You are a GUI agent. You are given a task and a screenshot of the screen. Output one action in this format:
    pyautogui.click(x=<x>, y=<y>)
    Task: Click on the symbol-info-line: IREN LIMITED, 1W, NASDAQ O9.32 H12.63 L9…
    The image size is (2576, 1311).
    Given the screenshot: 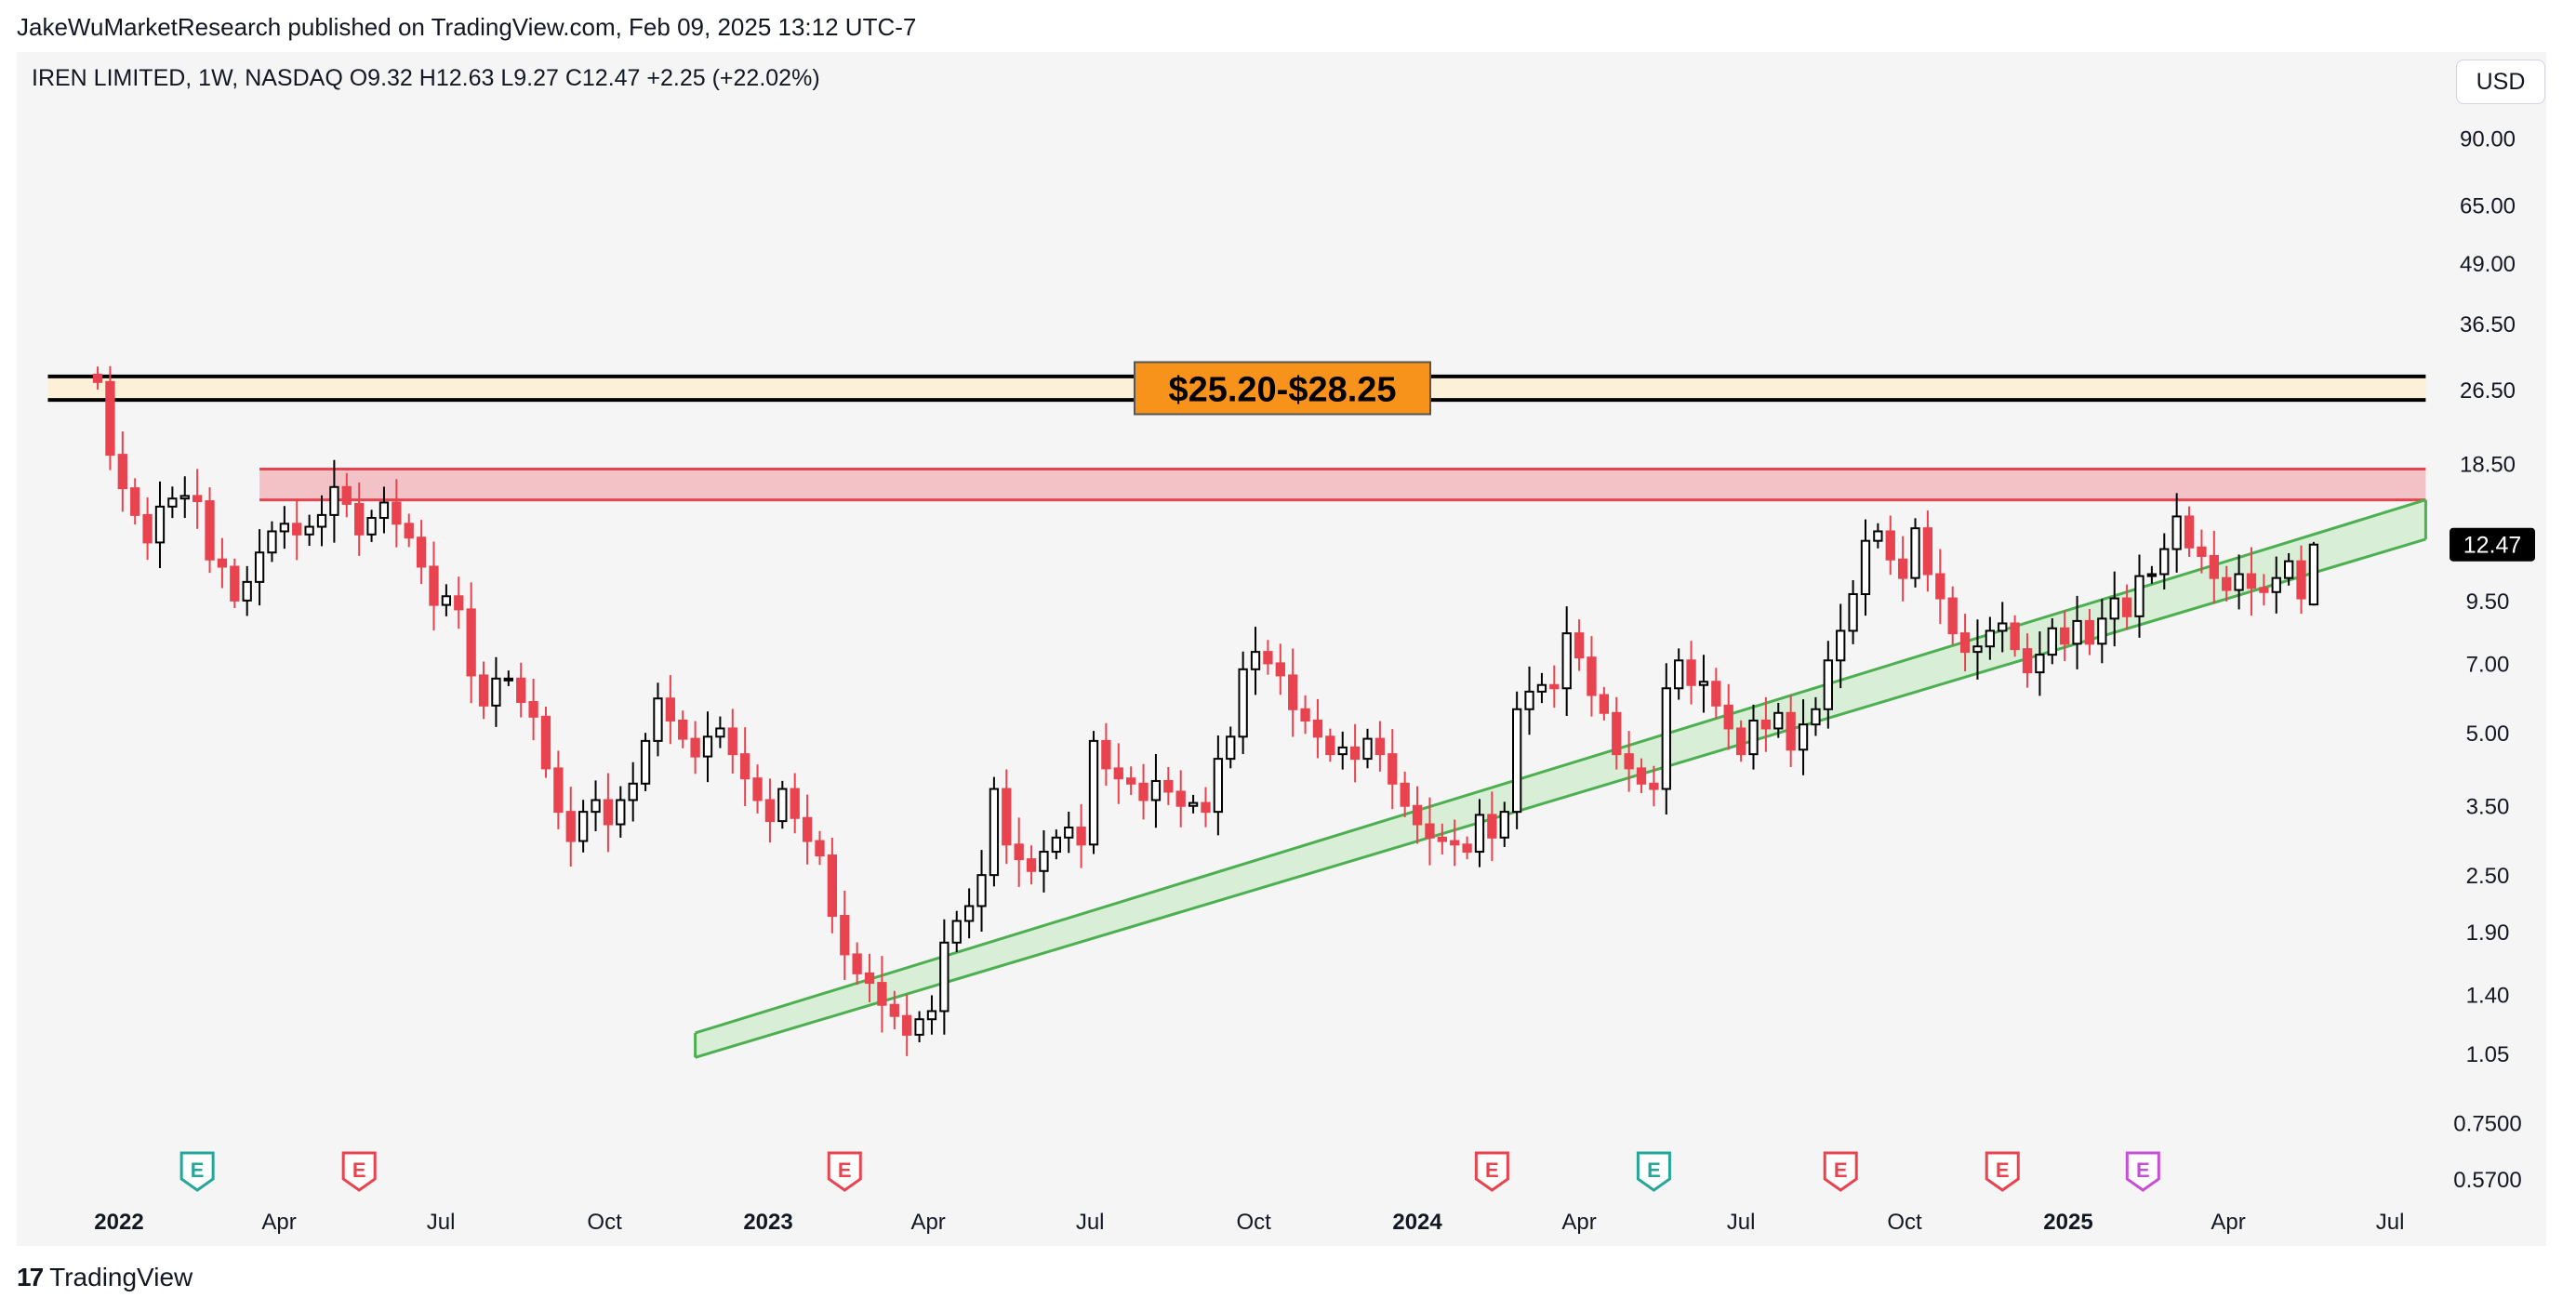 What is the action you would take?
    pyautogui.click(x=426, y=78)
    